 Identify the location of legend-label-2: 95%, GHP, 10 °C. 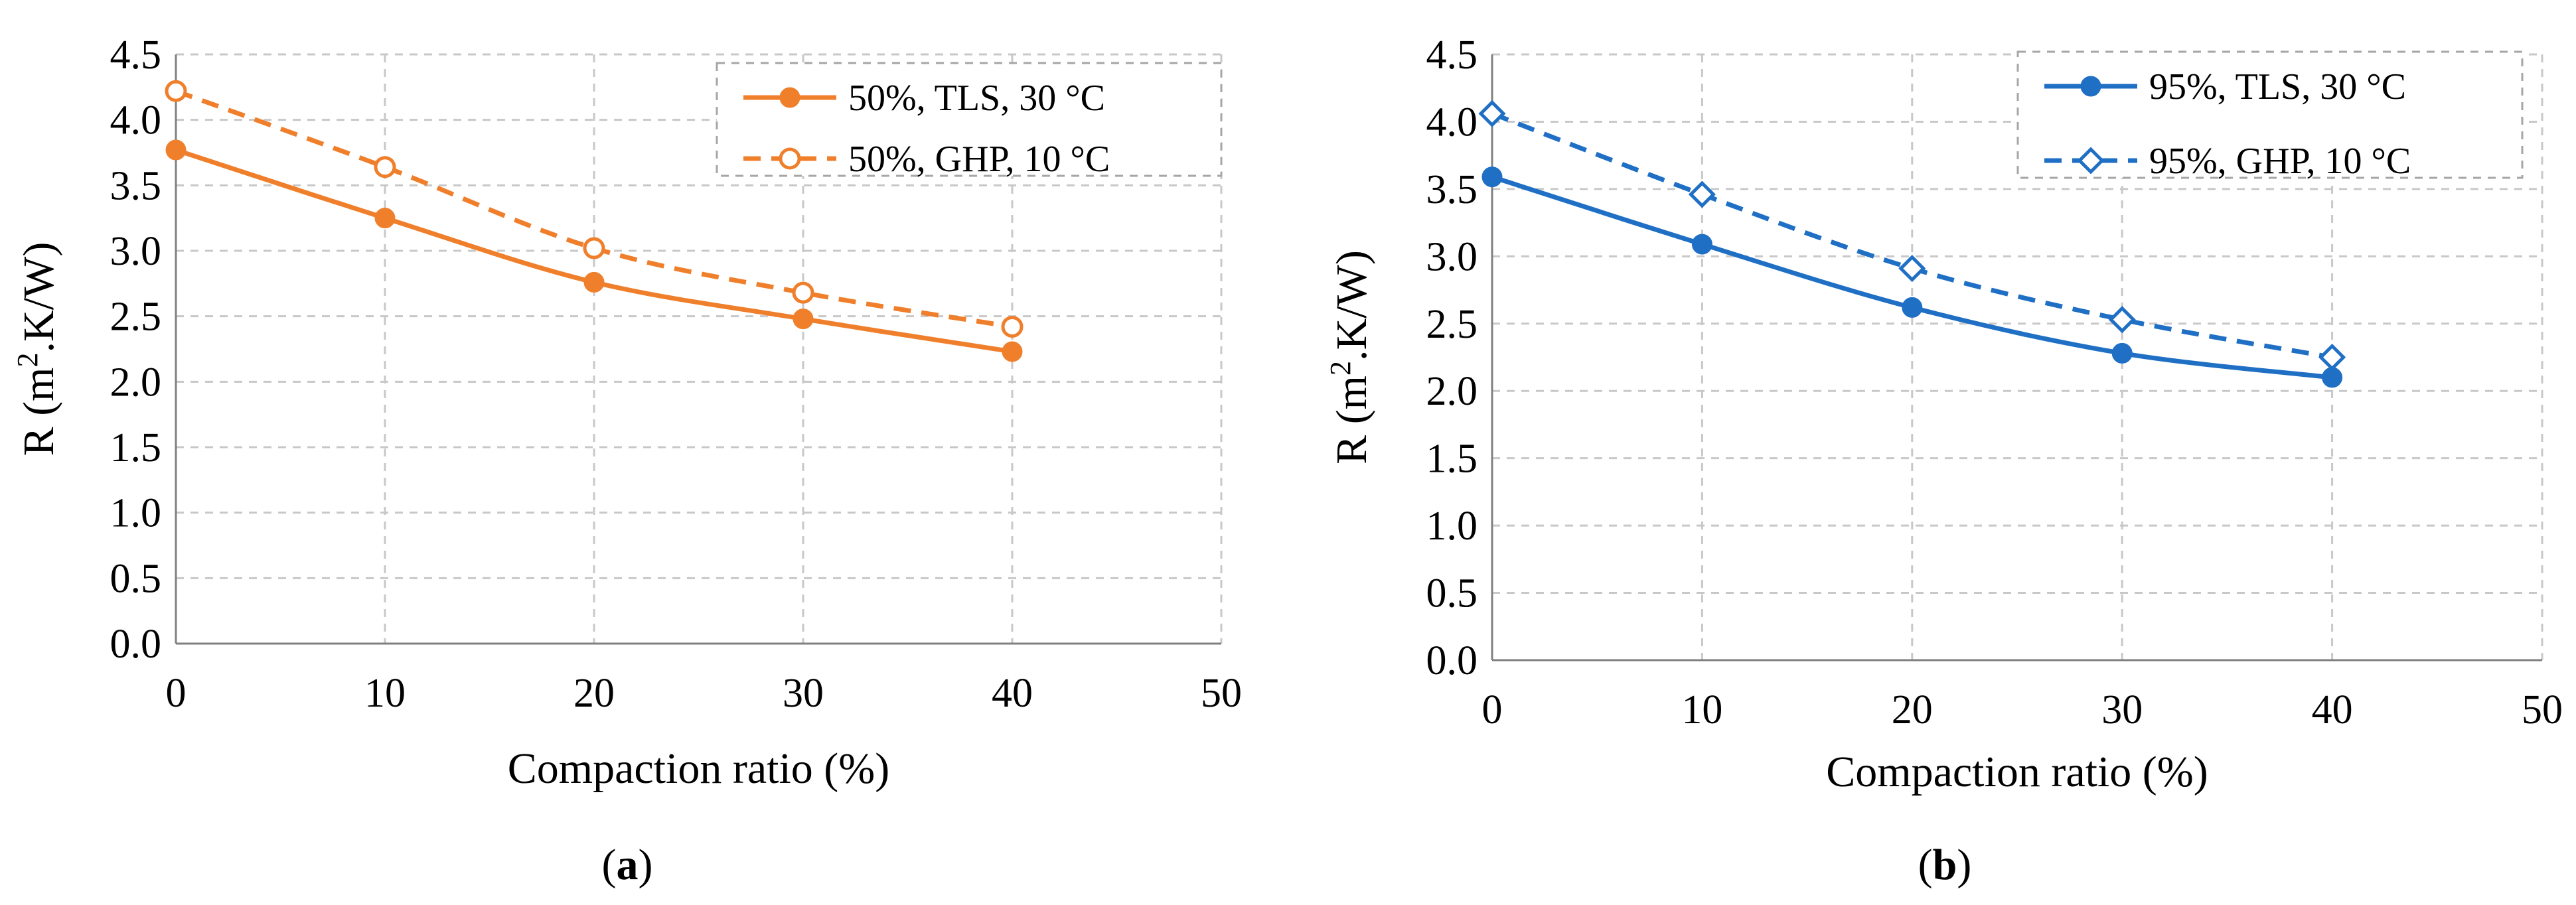
(2280, 161).